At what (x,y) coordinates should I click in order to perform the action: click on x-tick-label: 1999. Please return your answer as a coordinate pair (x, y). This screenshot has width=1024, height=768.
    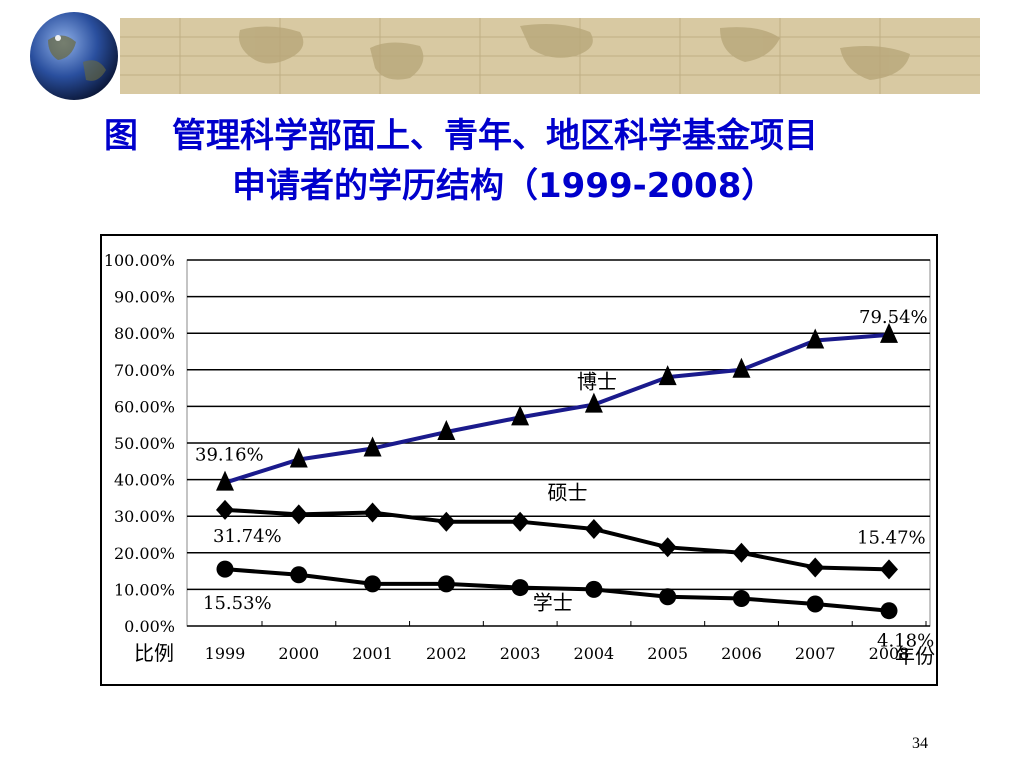
    Looking at the image, I should click on (225, 653).